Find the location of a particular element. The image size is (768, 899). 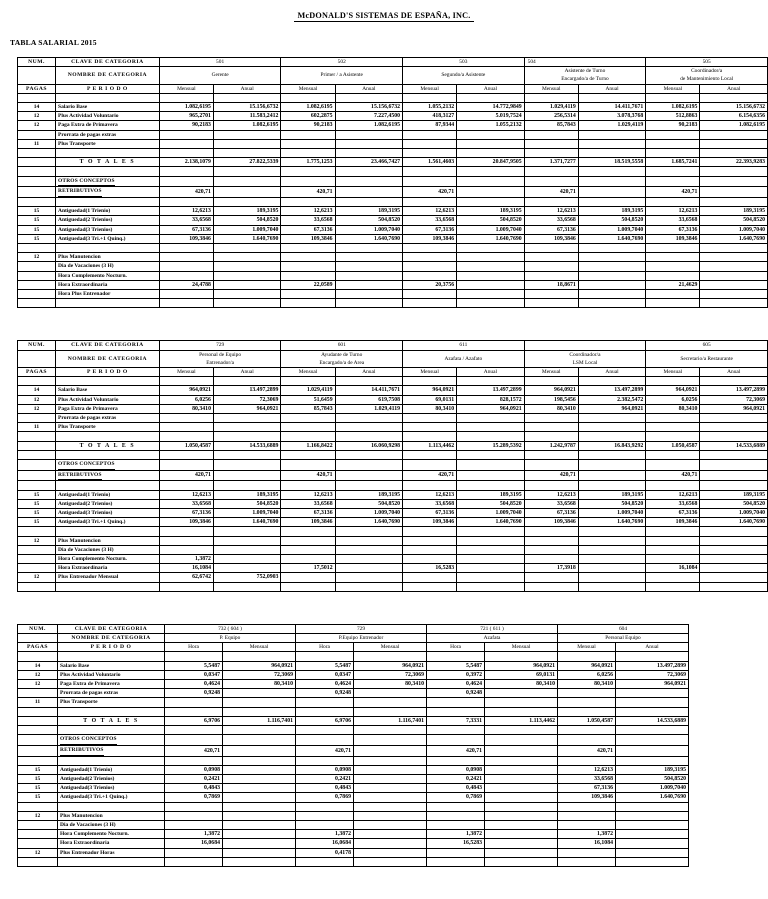

pagas-value: 12 is located at coordinates (37, 852).